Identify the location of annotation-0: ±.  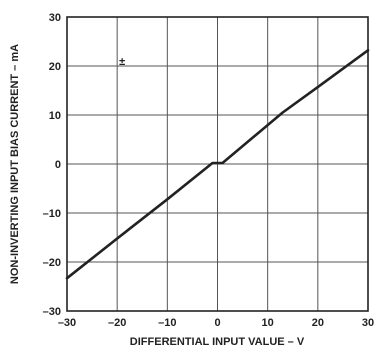
(122, 62).